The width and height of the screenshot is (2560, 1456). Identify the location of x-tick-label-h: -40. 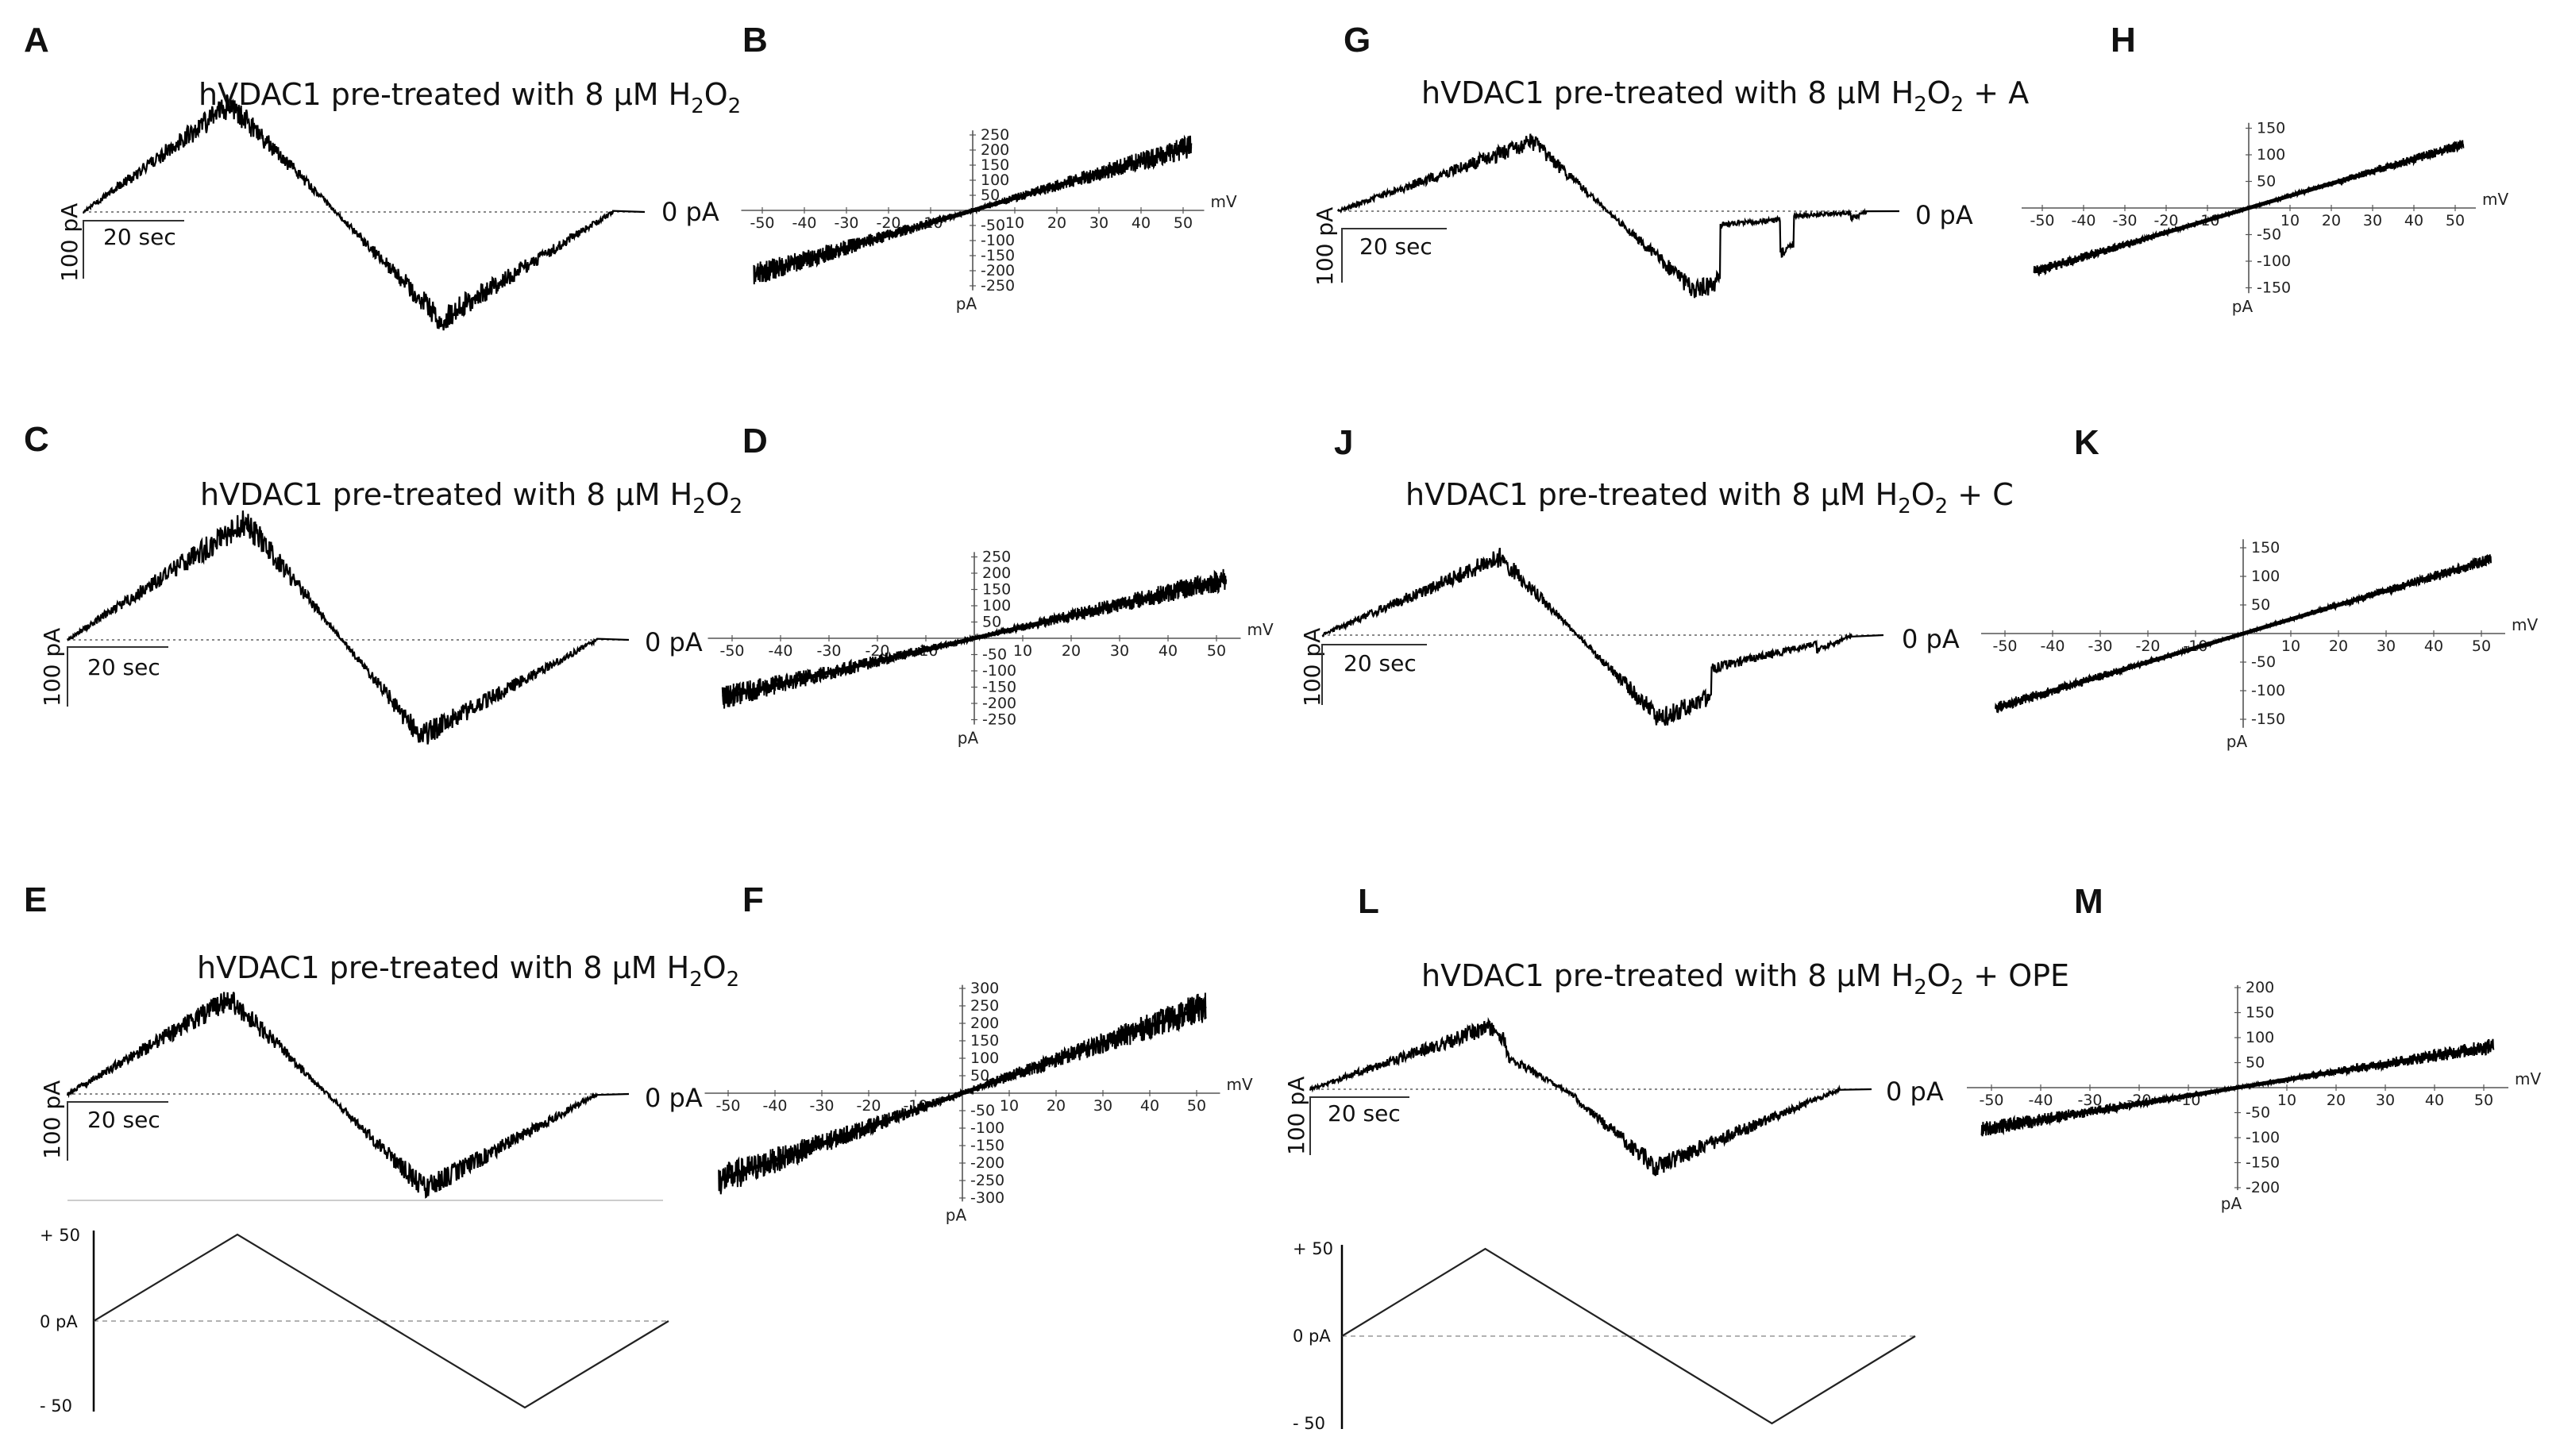
(2083, 220).